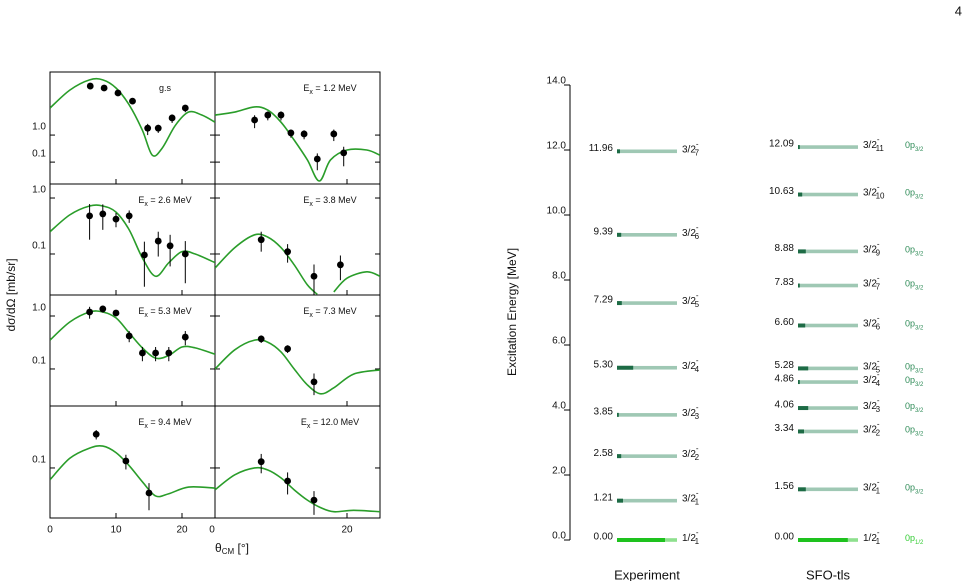 The height and width of the screenshot is (581, 973). I want to click on spin-label: 1/2-1, so click(872, 537).